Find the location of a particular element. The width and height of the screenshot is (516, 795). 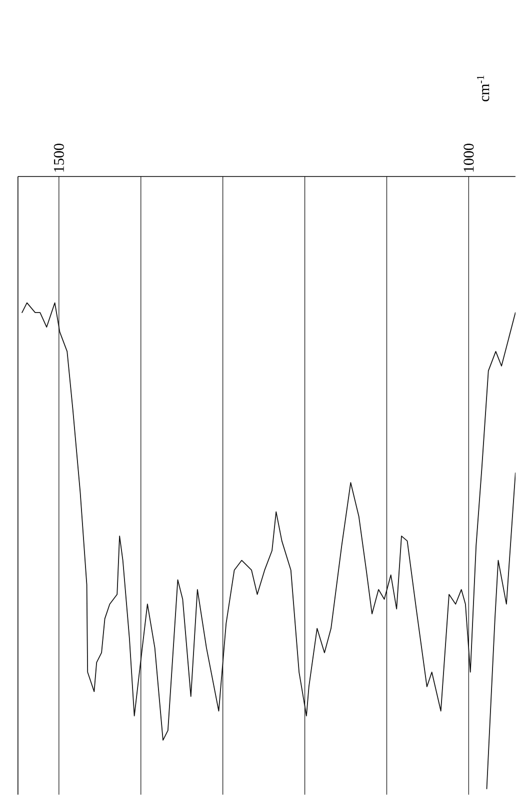

text: cm$^{-1}$ is located at coordinates (483, 89).